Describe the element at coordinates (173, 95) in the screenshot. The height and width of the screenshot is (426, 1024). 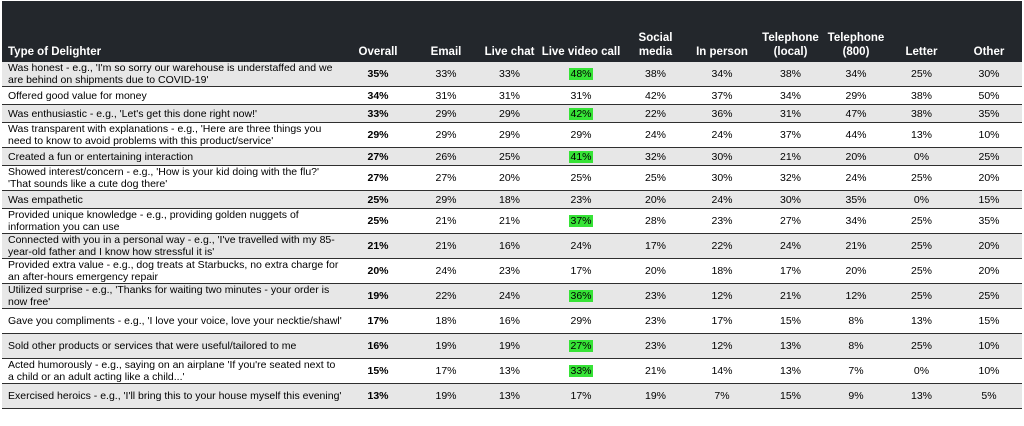
I see `row-label: Offered good value for money` at that location.